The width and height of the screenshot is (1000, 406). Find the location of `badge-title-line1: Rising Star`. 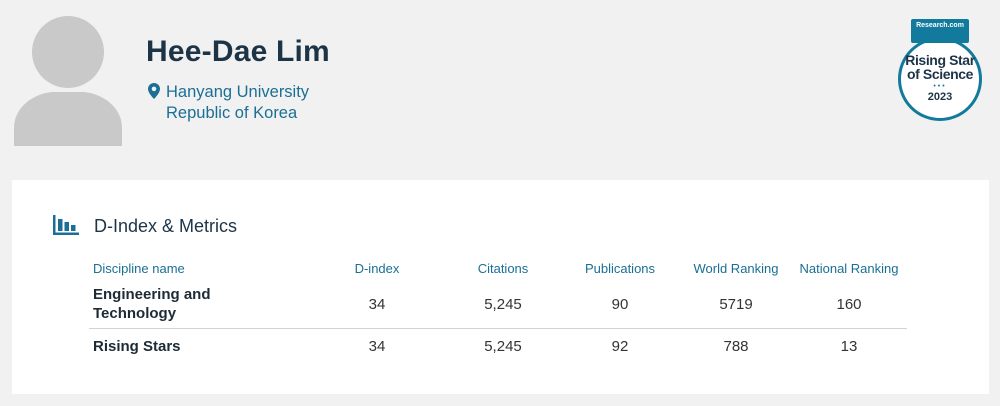

badge-title-line1: Rising Star is located at coordinates (940, 60).